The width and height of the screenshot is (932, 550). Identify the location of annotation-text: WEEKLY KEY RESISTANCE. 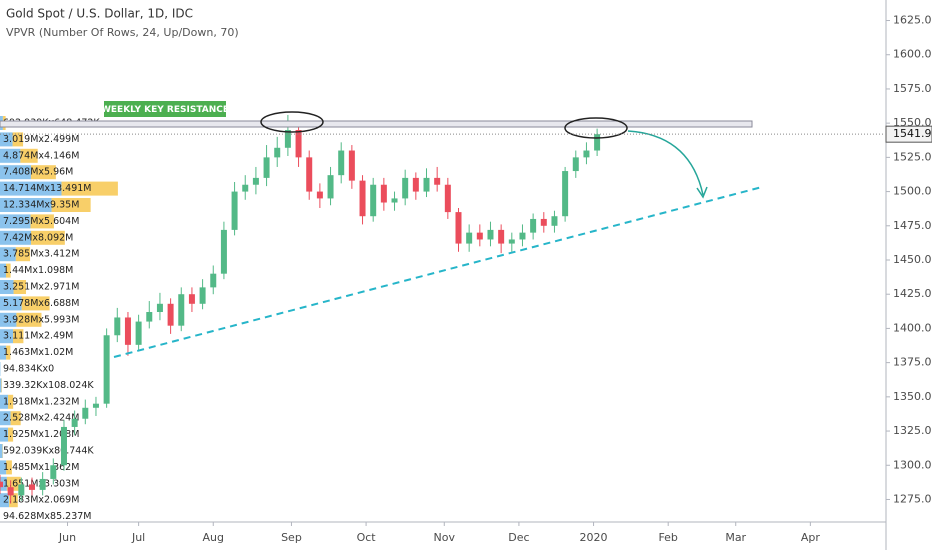
(165, 110).